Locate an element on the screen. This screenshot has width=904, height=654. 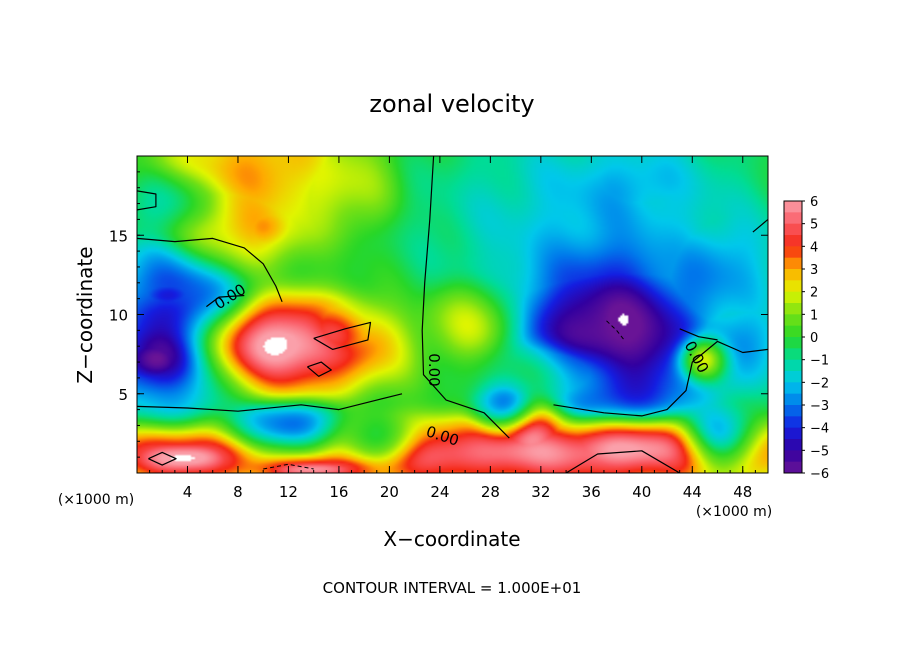
x-tick-label: 4 is located at coordinates (188, 492).